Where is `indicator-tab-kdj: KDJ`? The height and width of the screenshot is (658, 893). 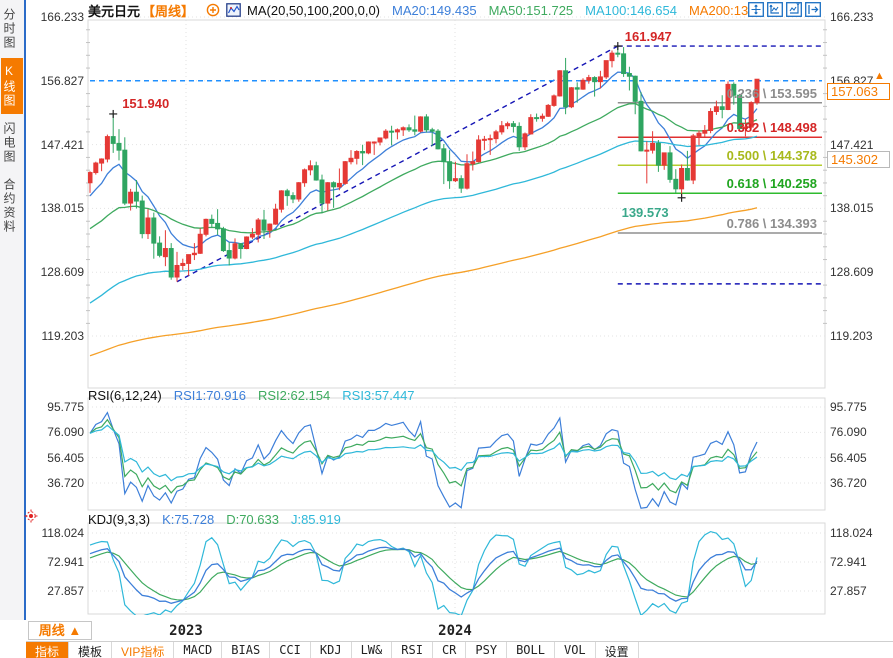
indicator-tab-kdj: KDJ is located at coordinates (331, 650).